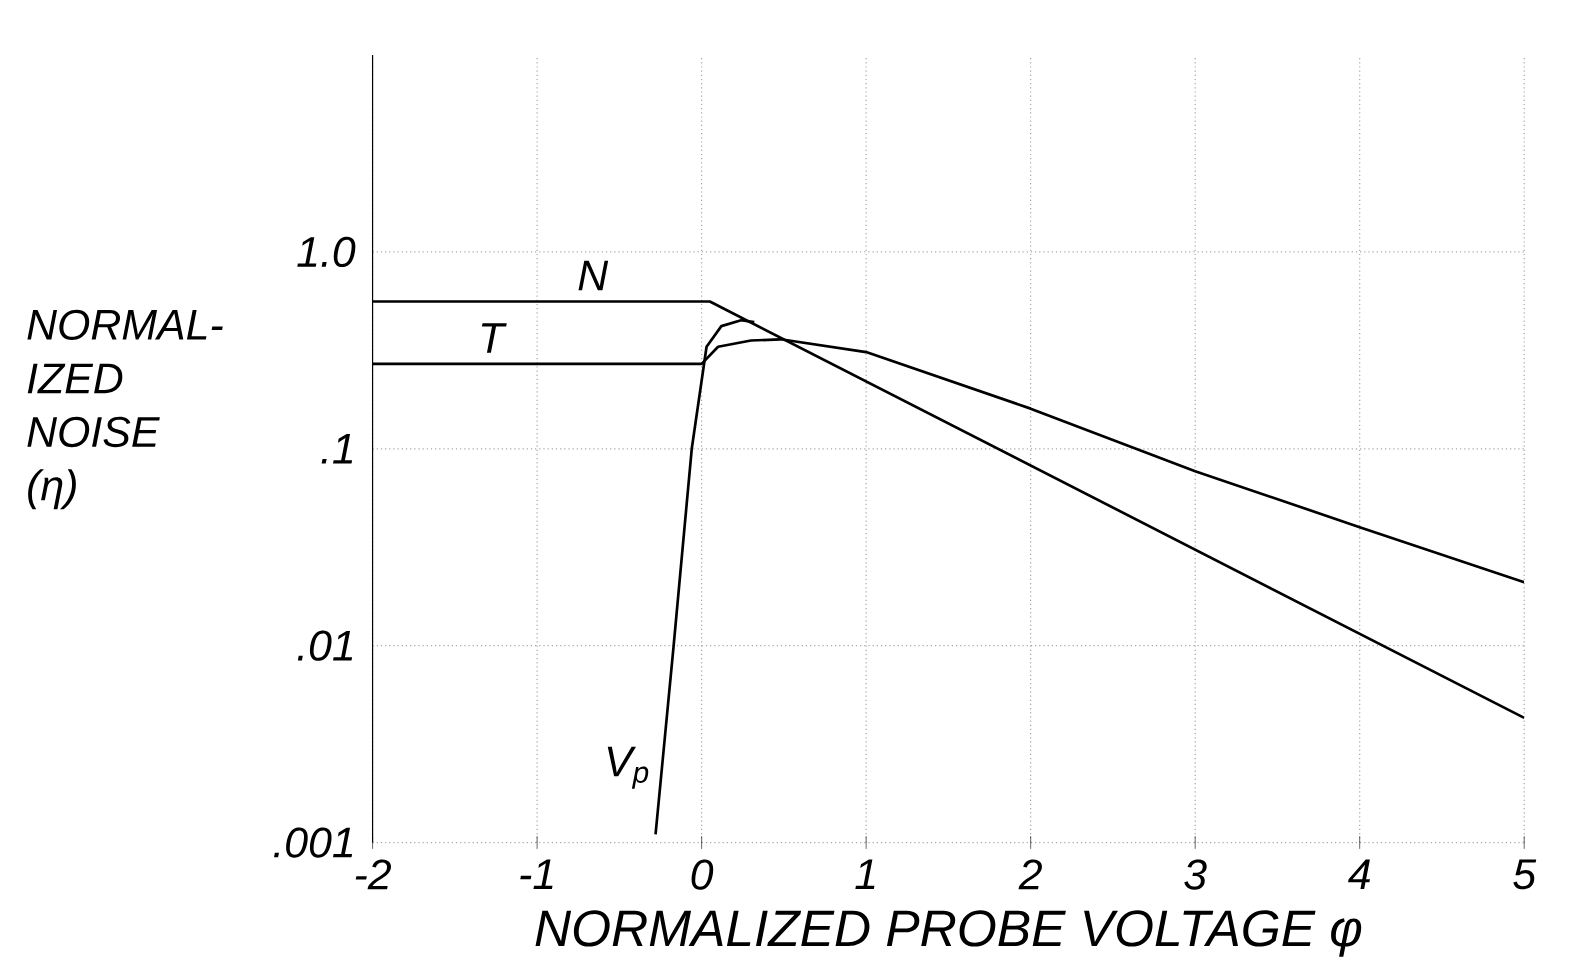 The height and width of the screenshot is (970, 1575). Describe the element at coordinates (1195, 874) in the screenshot. I see `x-tick-label: 3` at that location.